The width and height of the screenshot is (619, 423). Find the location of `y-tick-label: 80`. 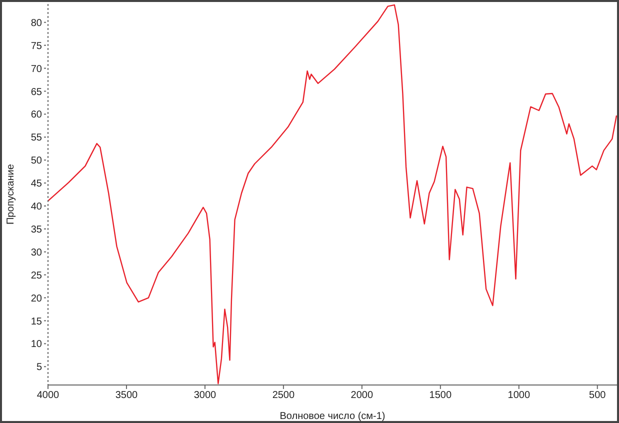

y-tick-label: 80 is located at coordinates (36, 23).